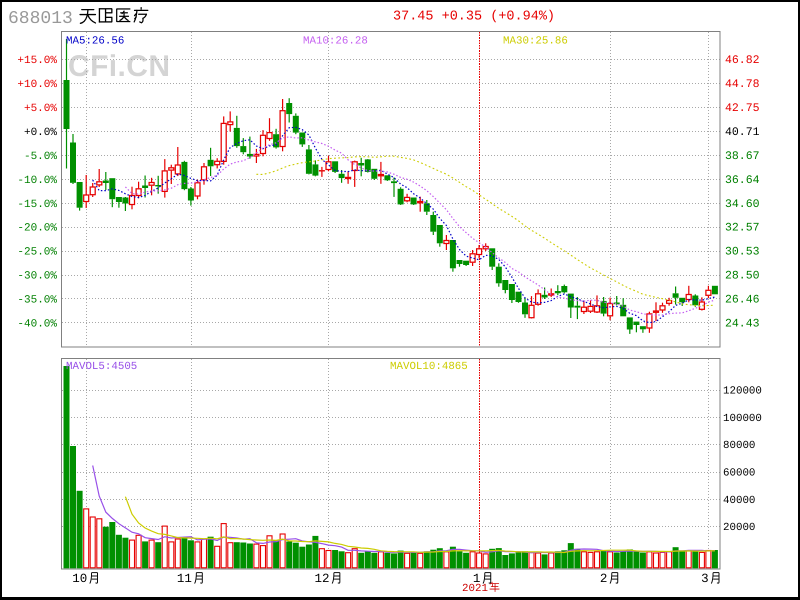  I want to click on svg-text: MA5:26.56, so click(95, 42).